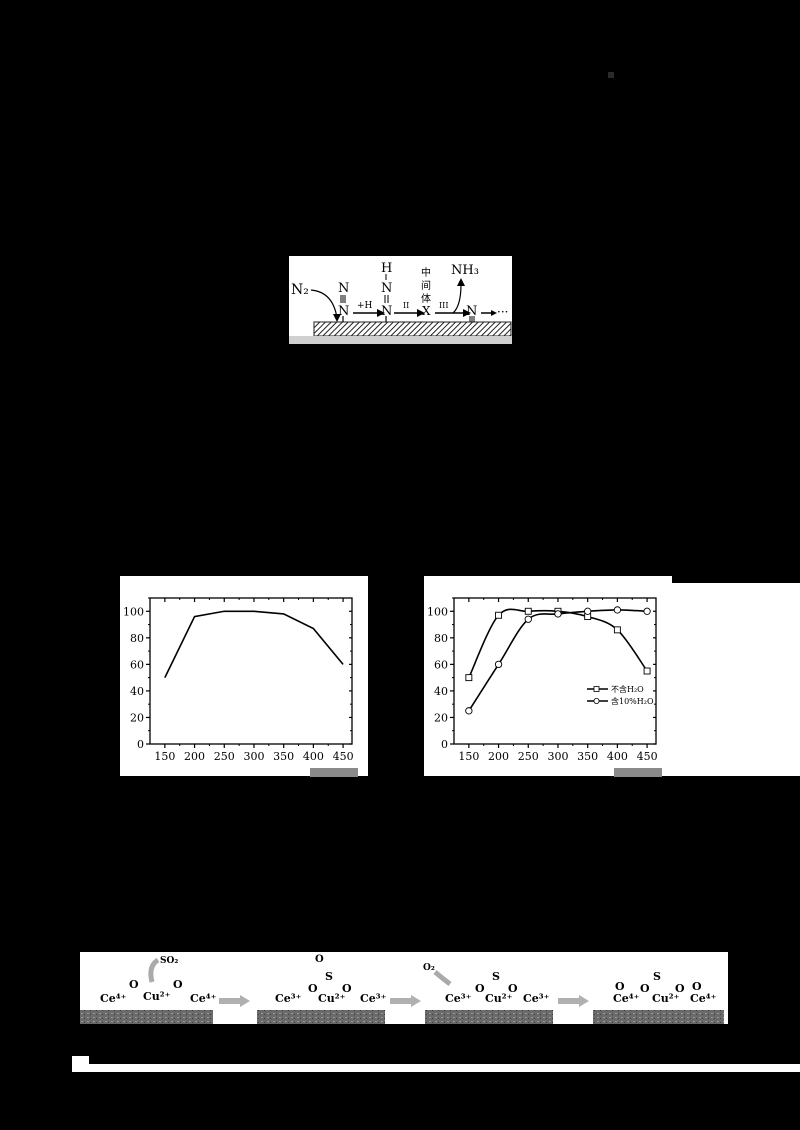 This screenshot has width=800, height=1130. I want to click on svg-text: X, so click(426, 311).